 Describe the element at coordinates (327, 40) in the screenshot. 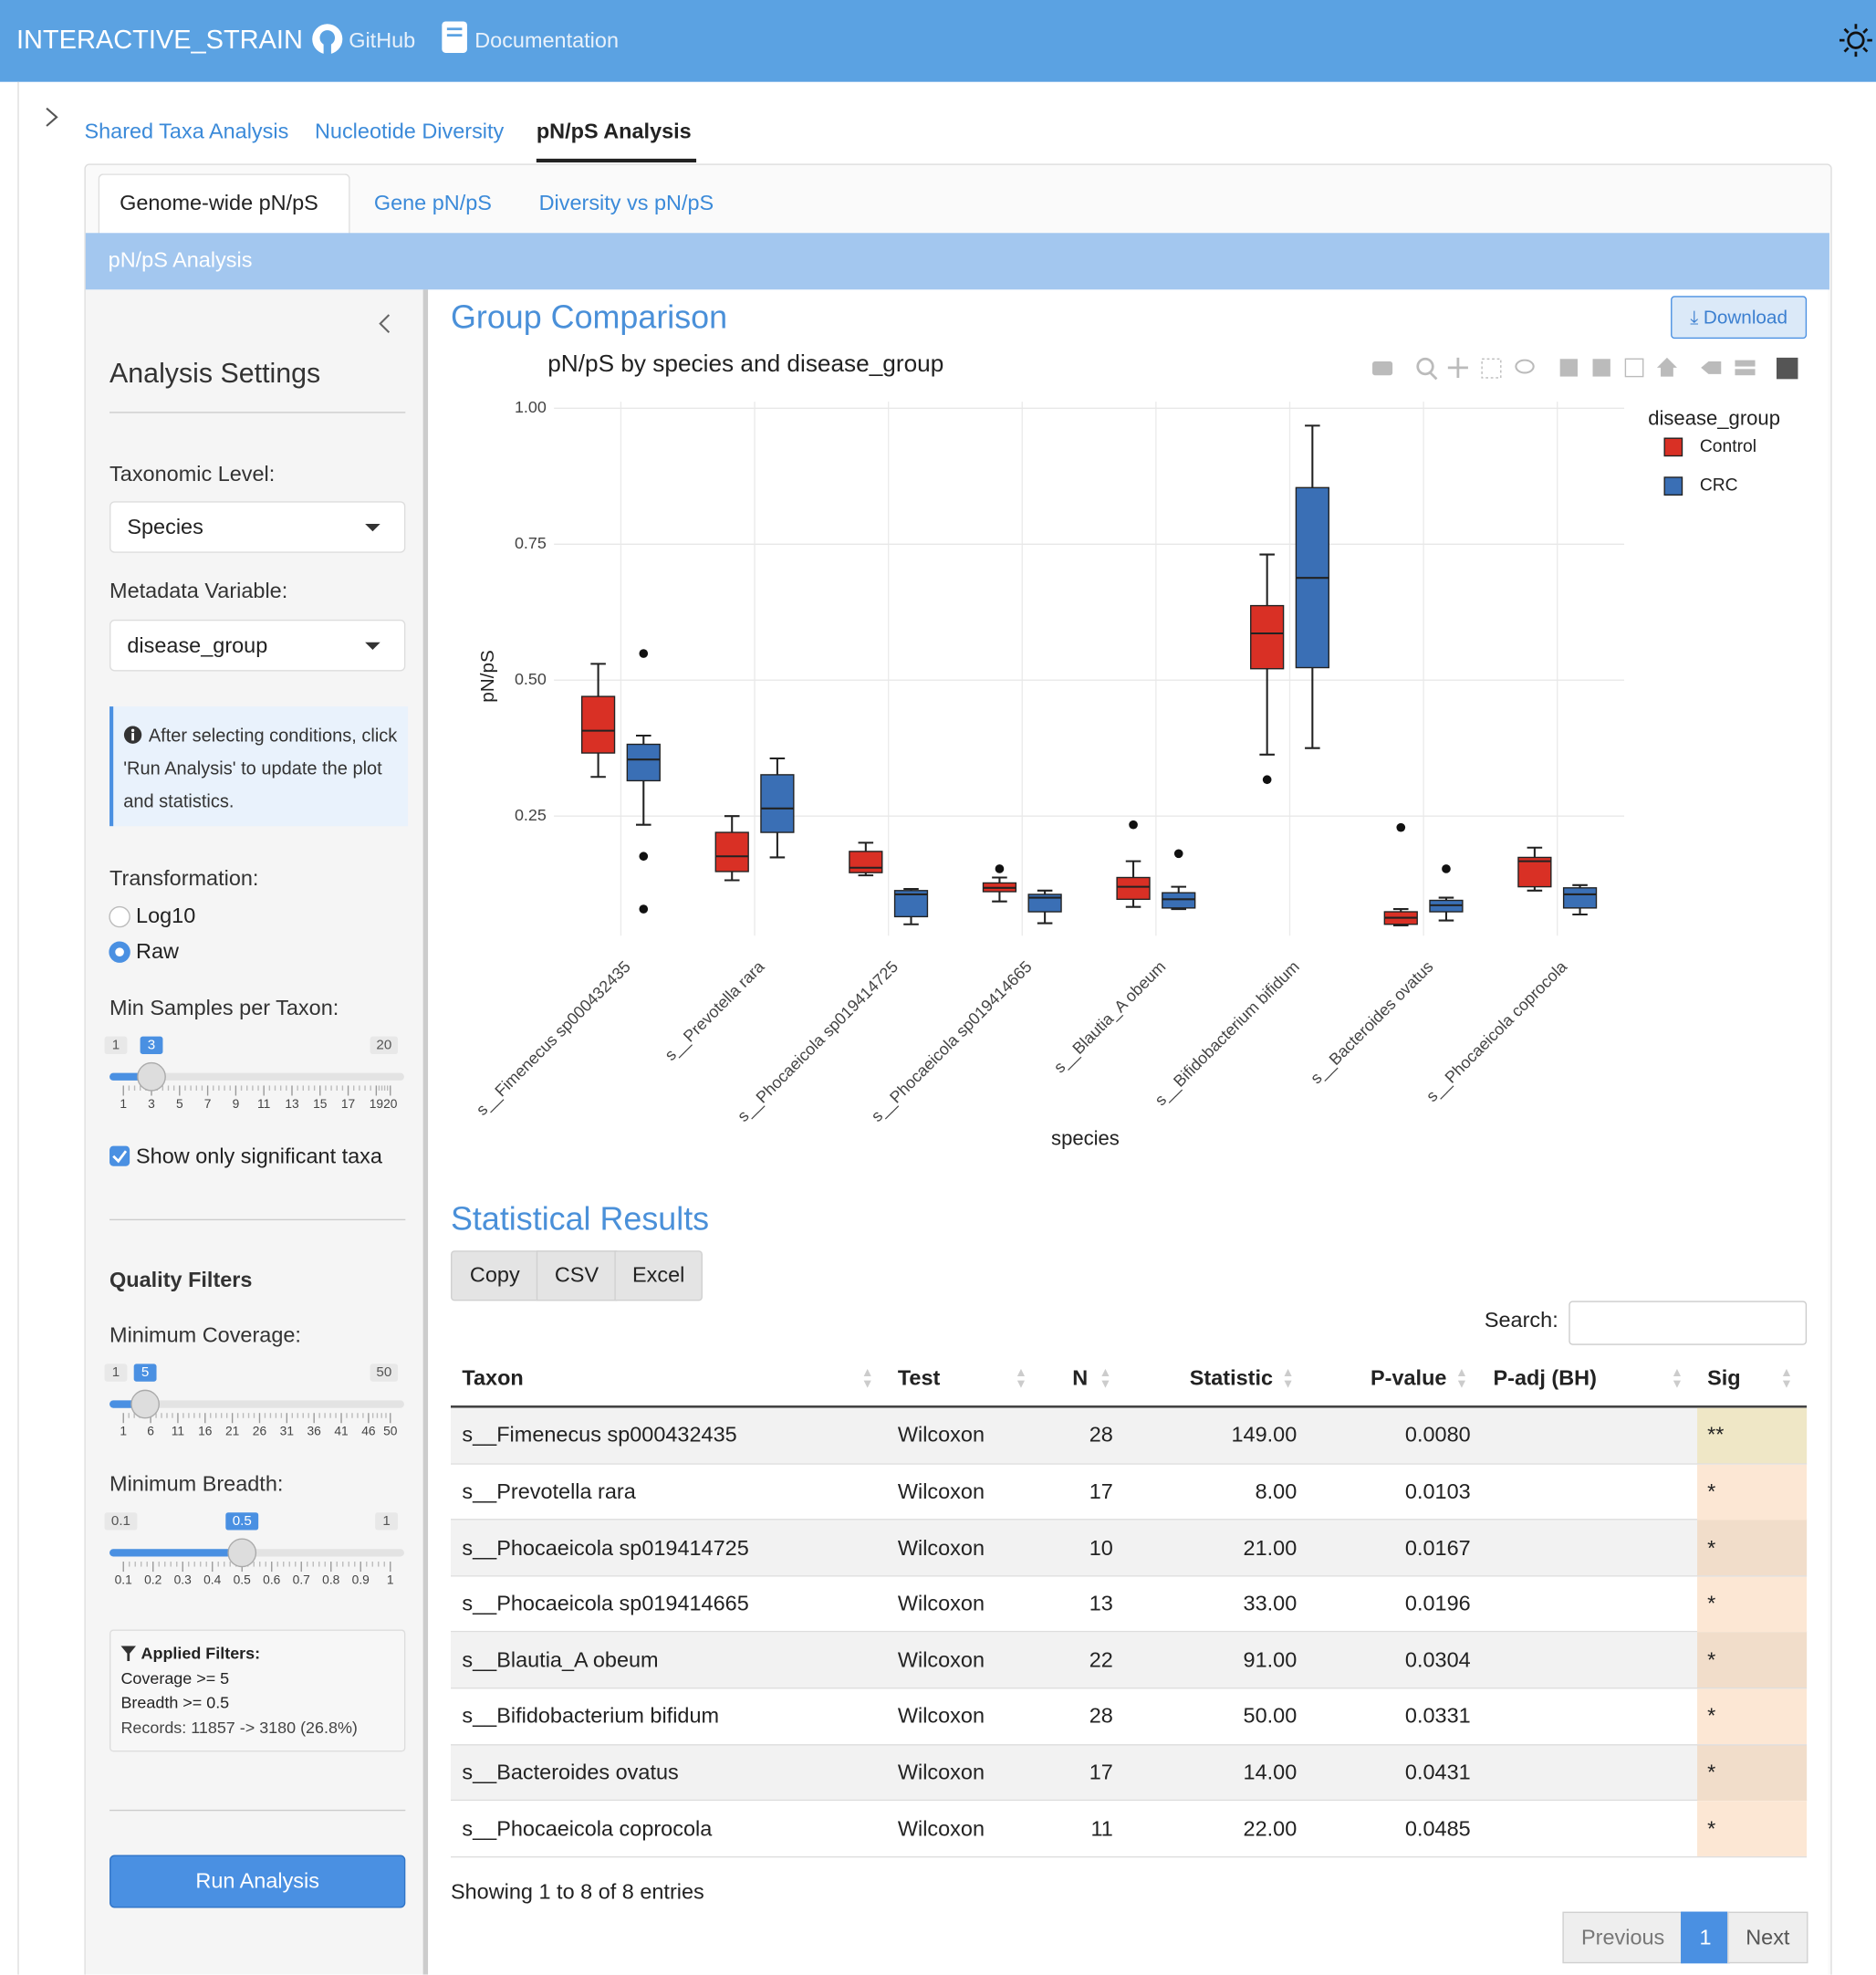

I see `github-icon` at that location.